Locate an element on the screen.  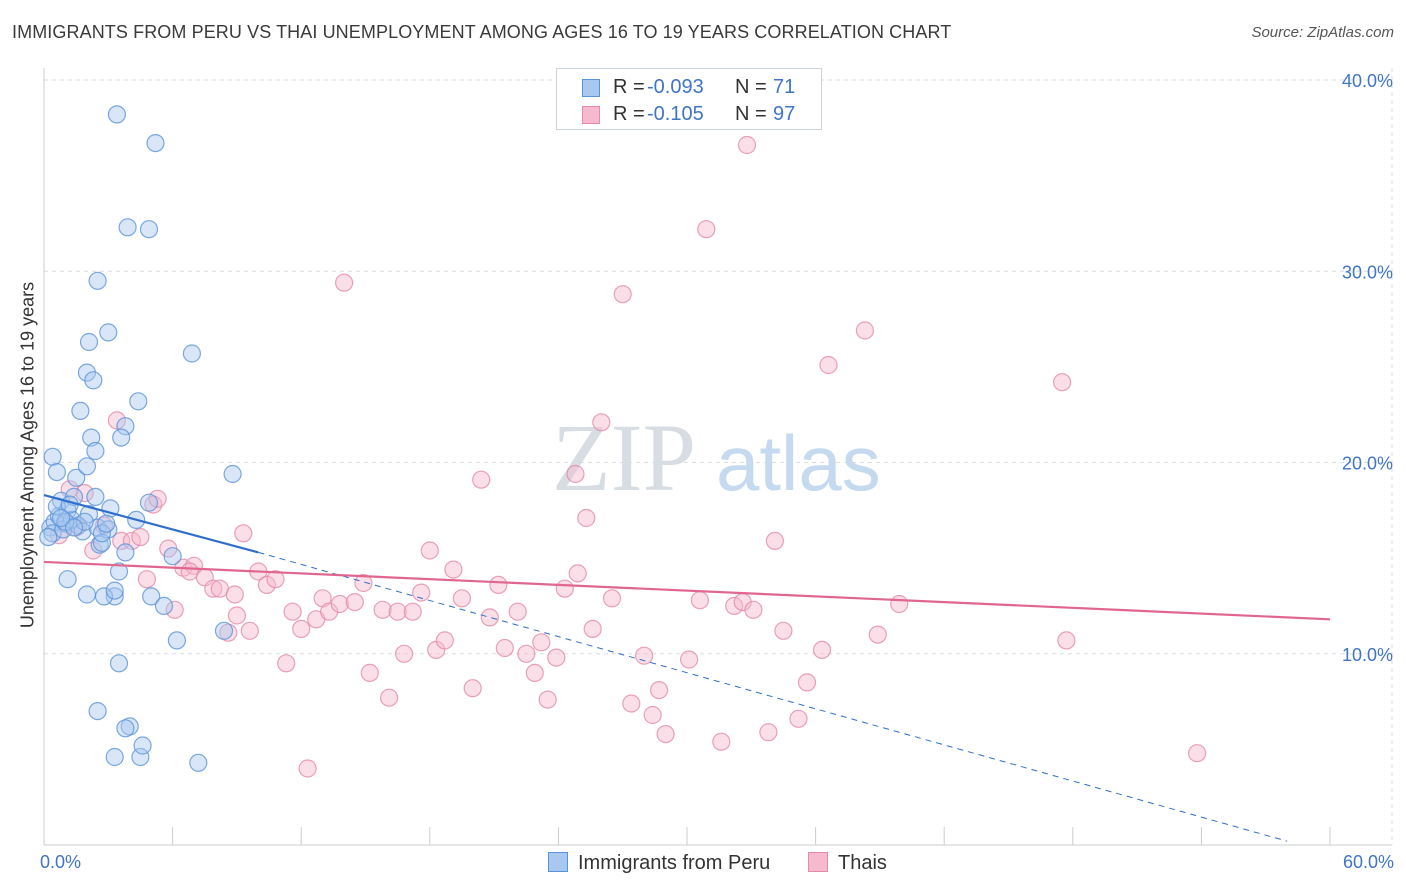
legend-item-thais: Thais is located at coordinates (847, 863).